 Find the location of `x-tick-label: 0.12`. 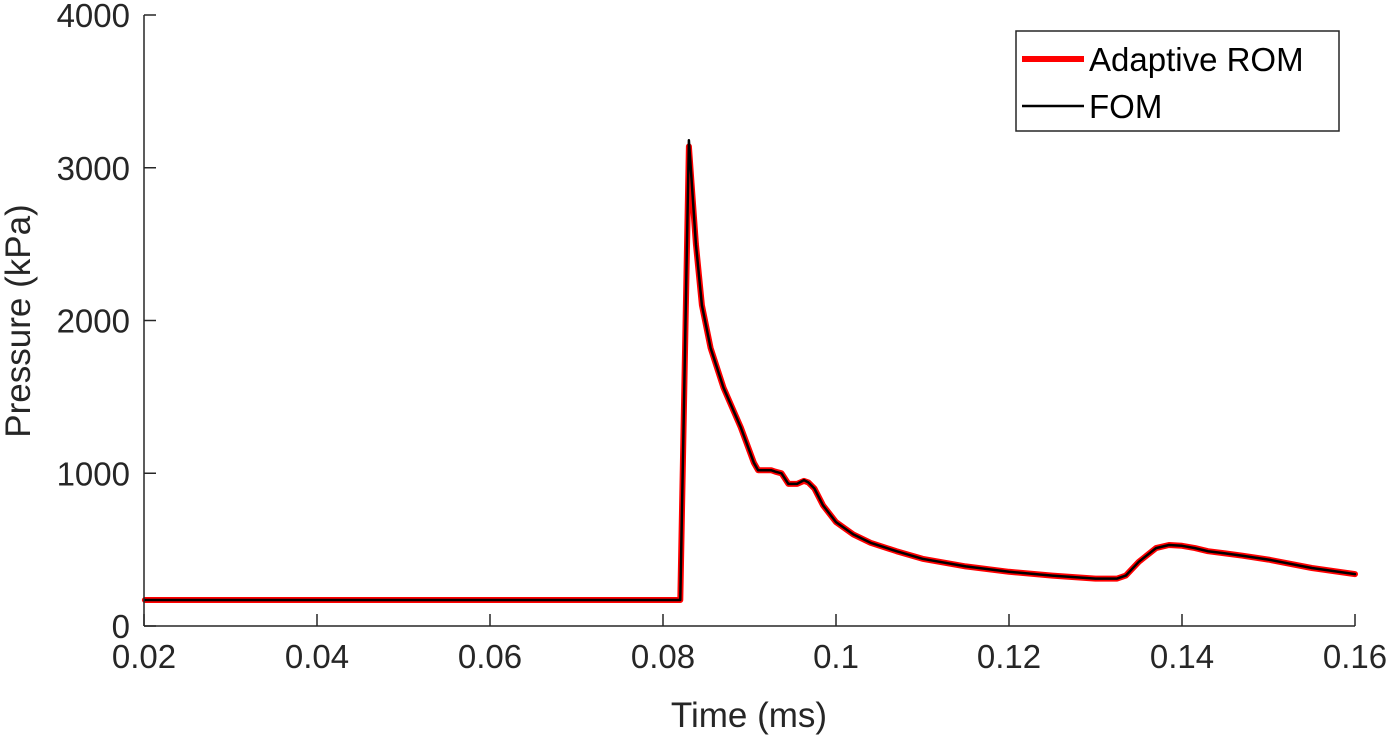

x-tick-label: 0.12 is located at coordinates (1009, 656).